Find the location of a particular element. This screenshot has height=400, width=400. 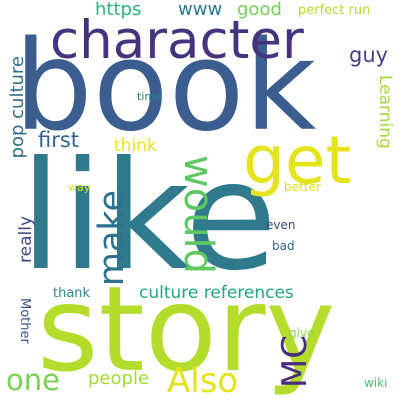

word-make: make is located at coordinates (112, 238).